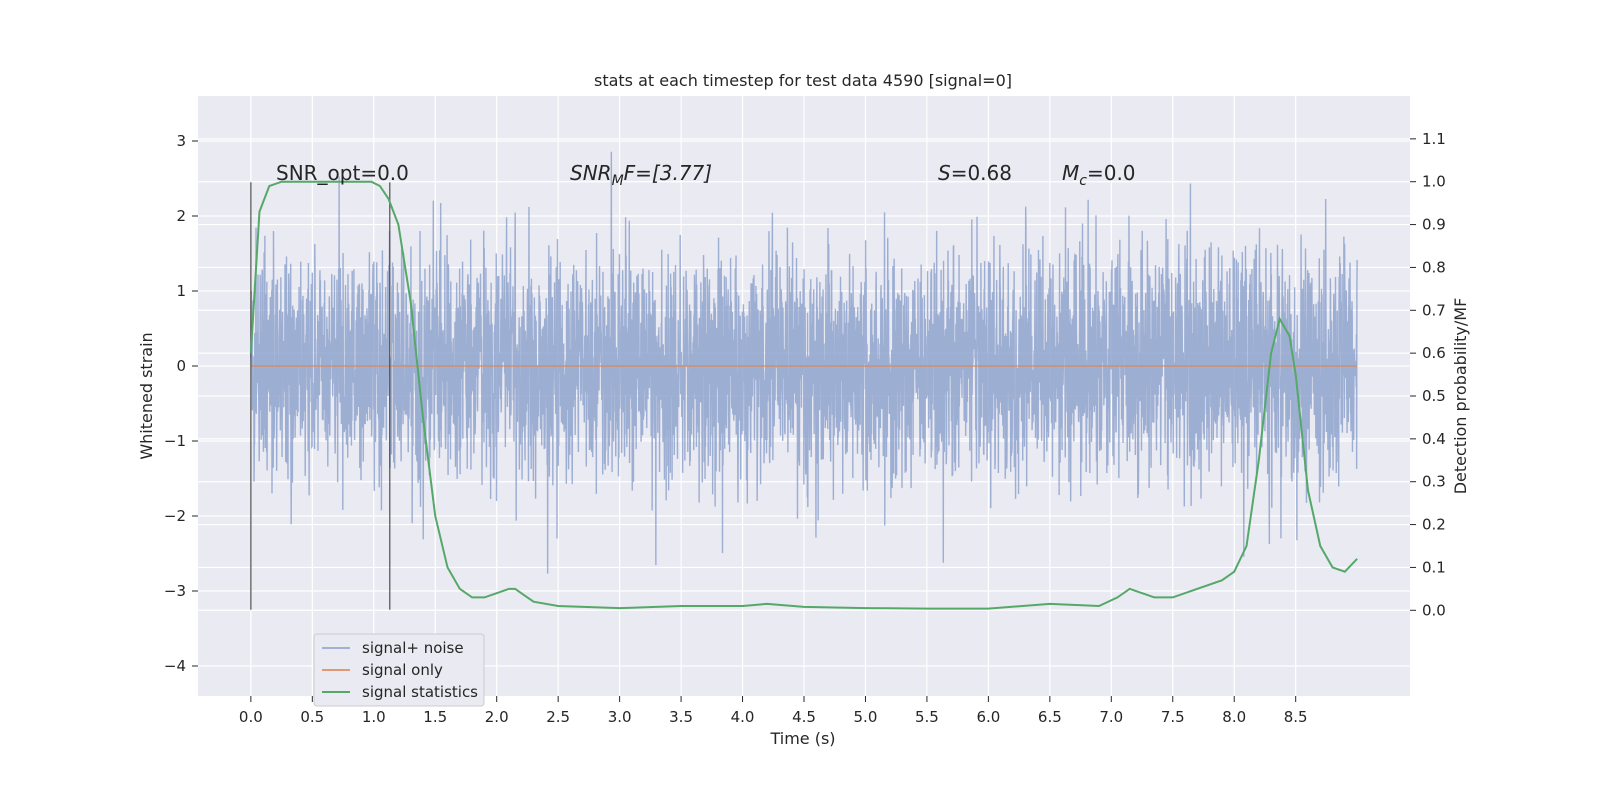  What do you see at coordinates (1434, 267) in the screenshot?
I see `y-right-tick-label: 0.8` at bounding box center [1434, 267].